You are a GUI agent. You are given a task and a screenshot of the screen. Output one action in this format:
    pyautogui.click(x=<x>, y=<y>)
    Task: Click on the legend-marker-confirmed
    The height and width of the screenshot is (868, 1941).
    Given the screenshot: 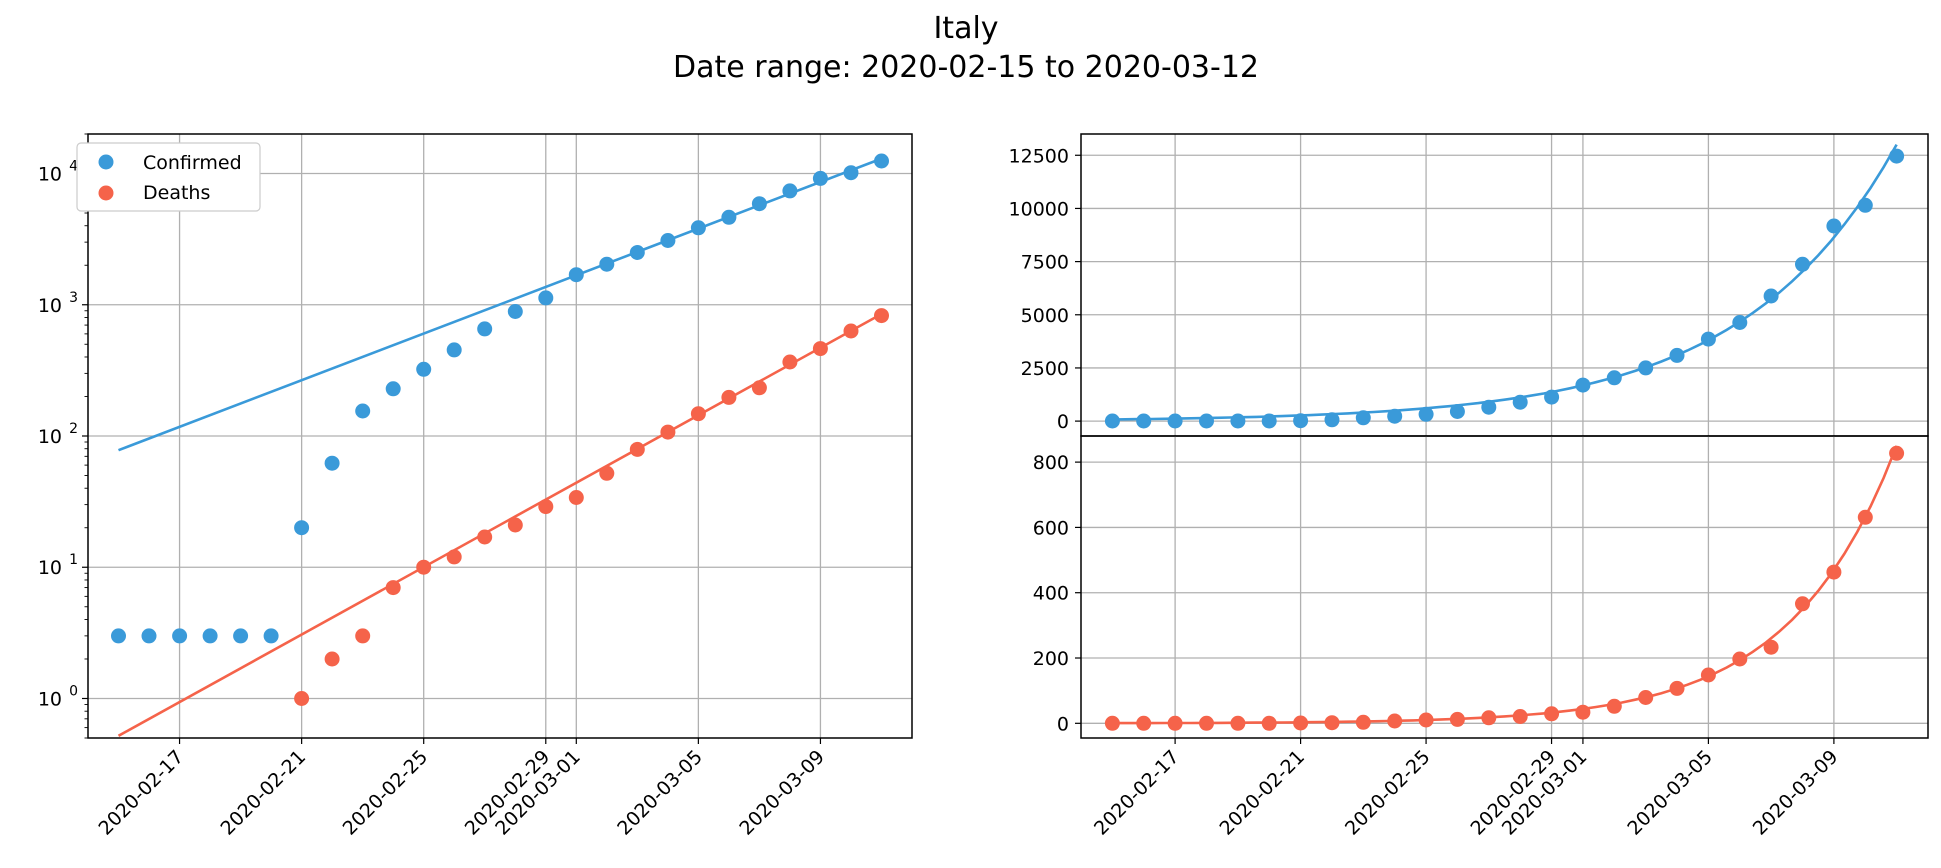 What is the action you would take?
    pyautogui.click(x=106, y=162)
    